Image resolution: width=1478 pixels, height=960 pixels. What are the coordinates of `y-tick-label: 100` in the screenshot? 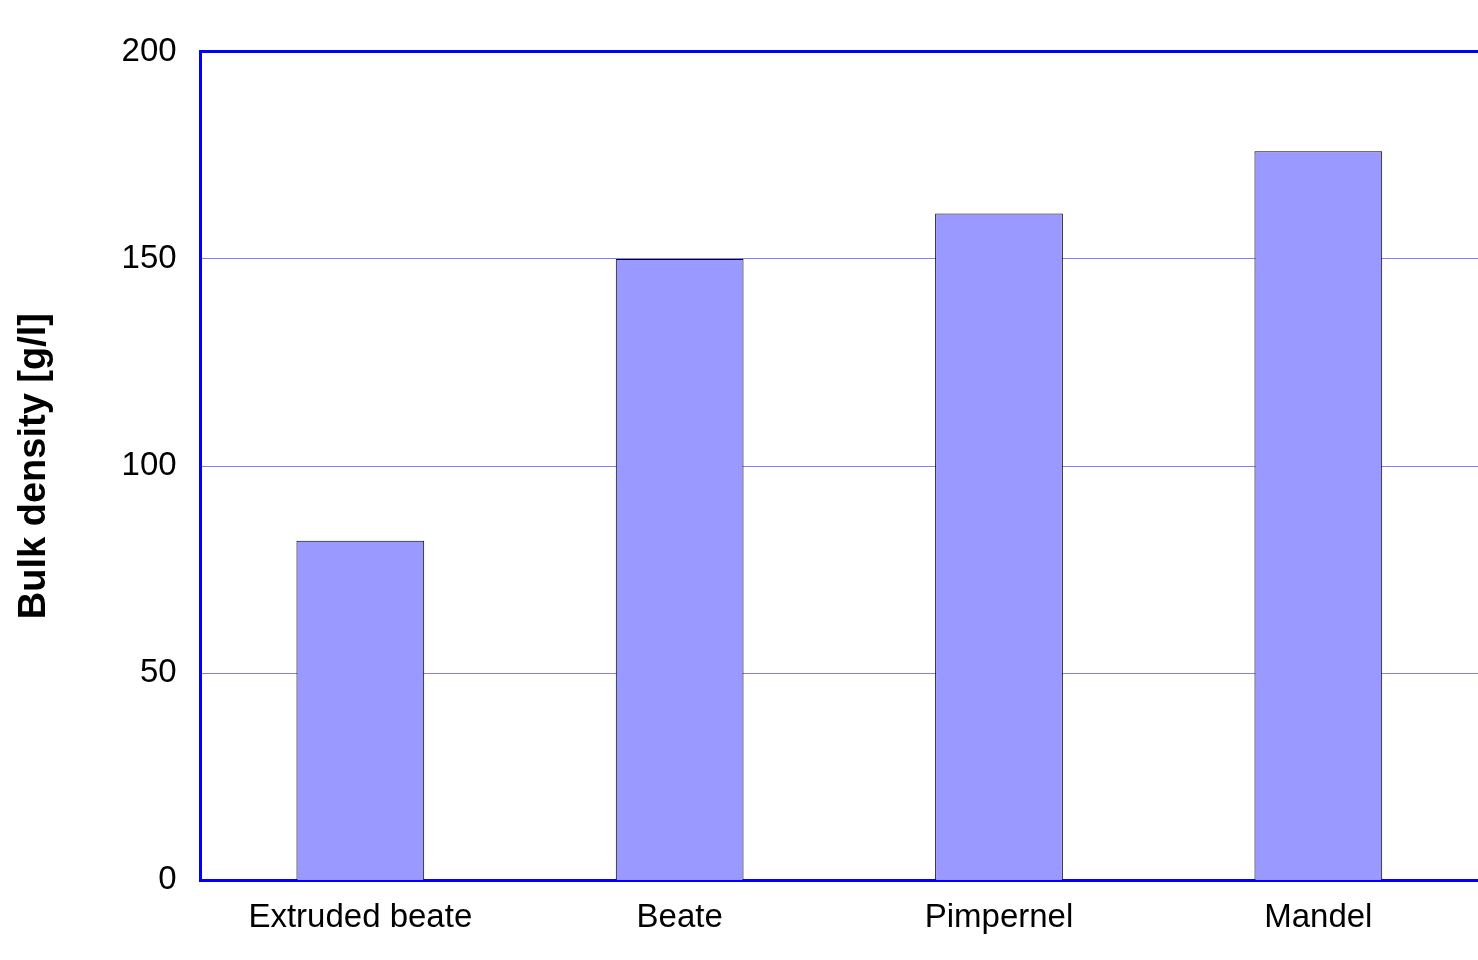 It's located at (149, 464).